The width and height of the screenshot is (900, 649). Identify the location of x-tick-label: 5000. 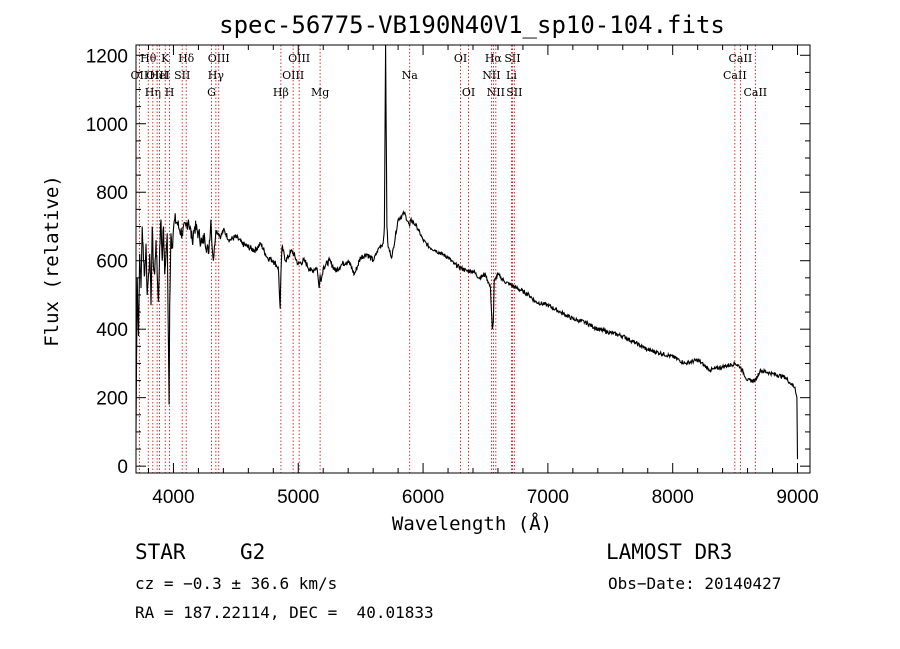
(298, 497).